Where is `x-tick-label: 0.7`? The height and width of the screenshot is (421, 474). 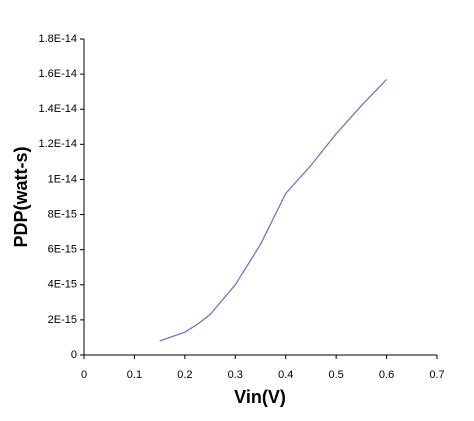 x-tick-label: 0.7 is located at coordinates (436, 375).